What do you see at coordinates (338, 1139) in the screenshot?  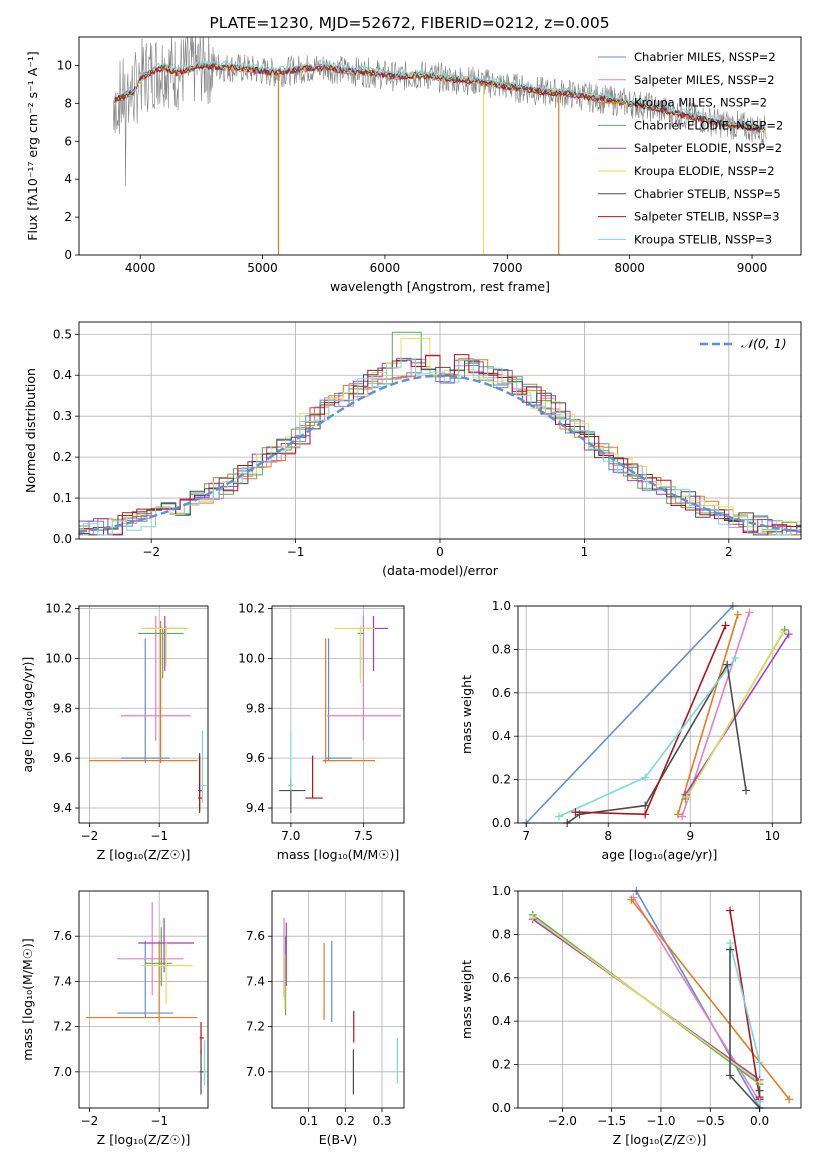 I see `x-axis-label: E(B-V)` at bounding box center [338, 1139].